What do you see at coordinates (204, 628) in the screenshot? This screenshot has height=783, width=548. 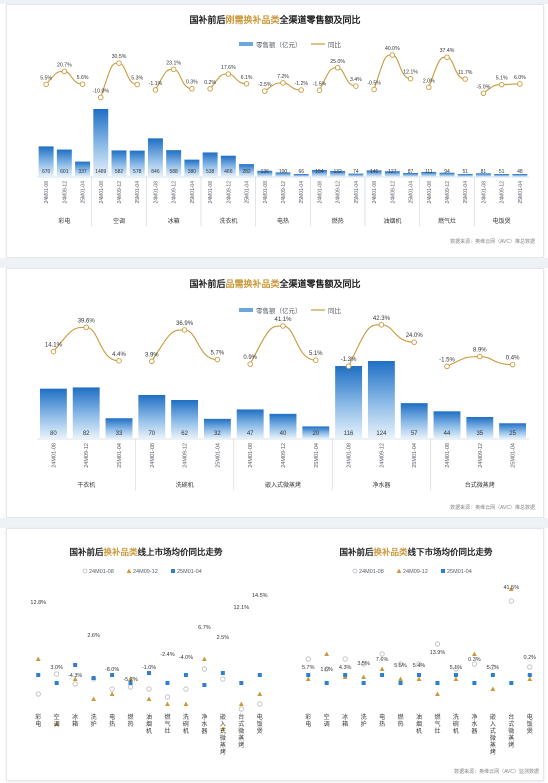 I see `c3-value-label: 6.7%` at bounding box center [204, 628].